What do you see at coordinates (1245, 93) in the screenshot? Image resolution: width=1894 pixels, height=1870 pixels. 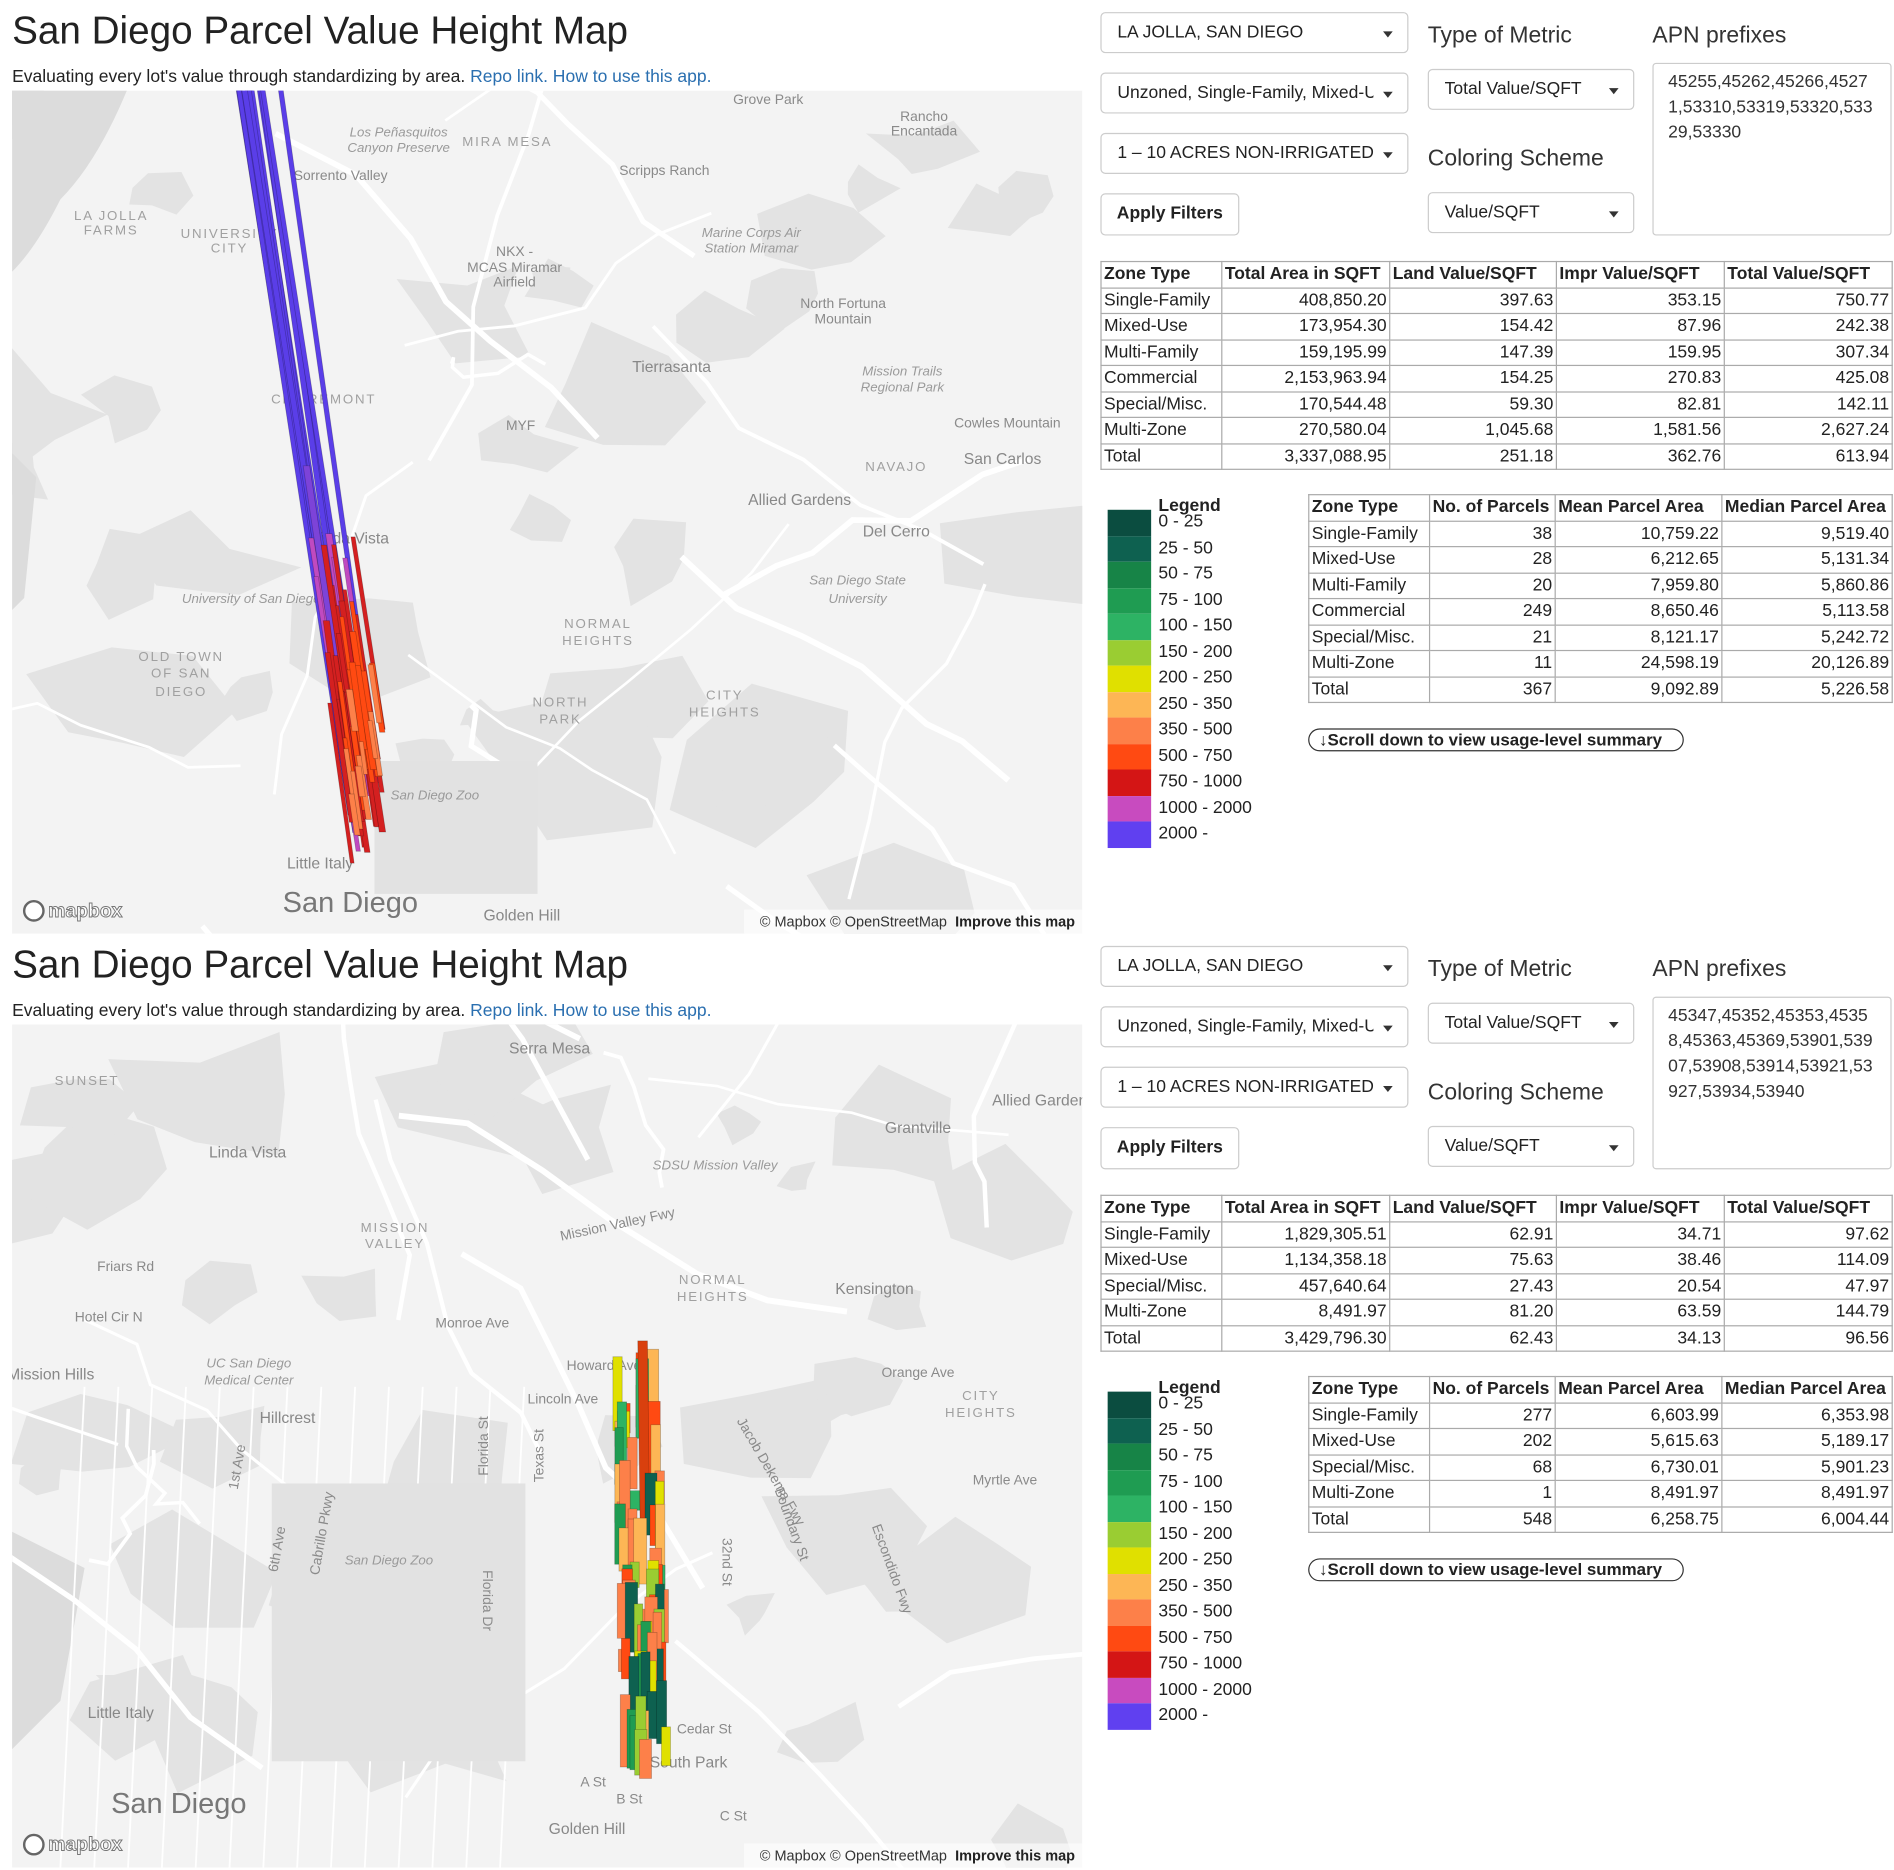 I see `dropdown-value: Unzoned, Single-Family, Mixed-Use` at bounding box center [1245, 93].